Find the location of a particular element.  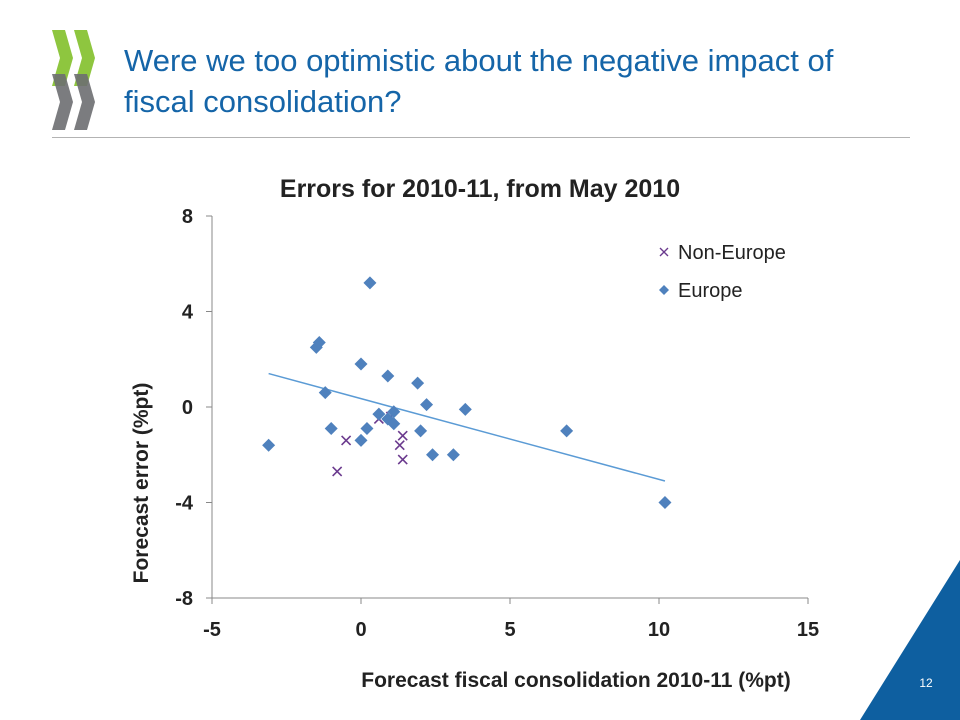

trendline is located at coordinates (467, 427).